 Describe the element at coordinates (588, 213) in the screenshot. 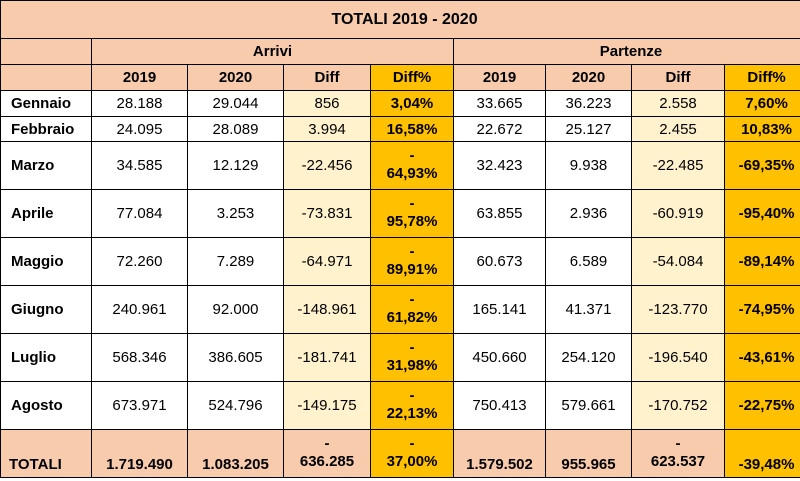

I see `partenze-2020: 2.936` at that location.